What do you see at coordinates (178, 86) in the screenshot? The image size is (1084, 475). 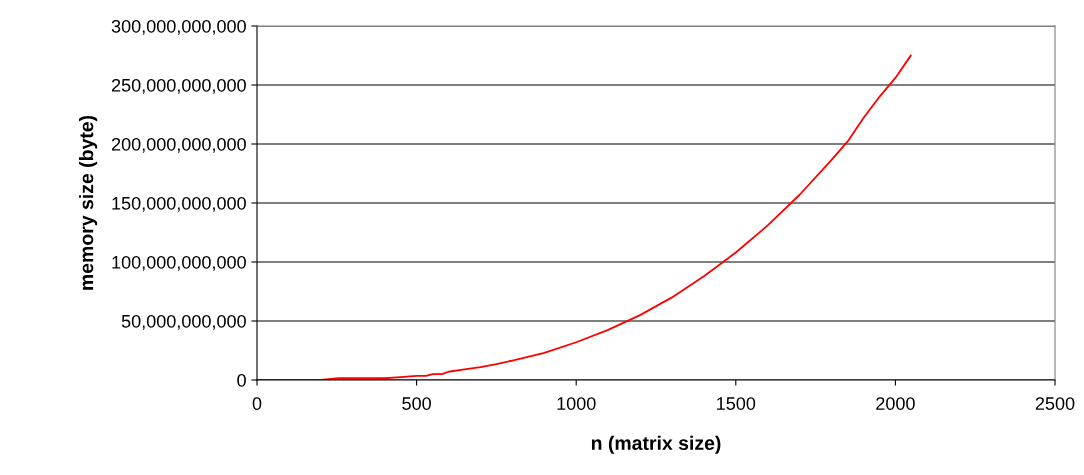 I see `y-tick-label: 250,000,000,000` at bounding box center [178, 86].